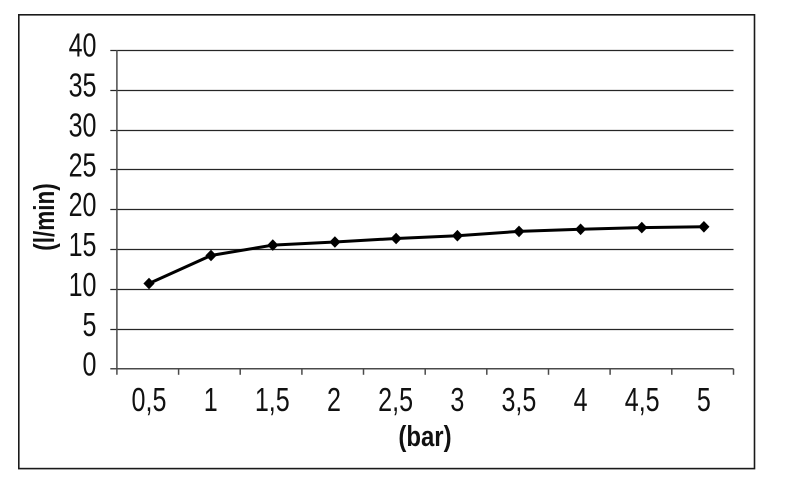  Describe the element at coordinates (518, 400) in the screenshot. I see `svg-text: 3,5` at that location.